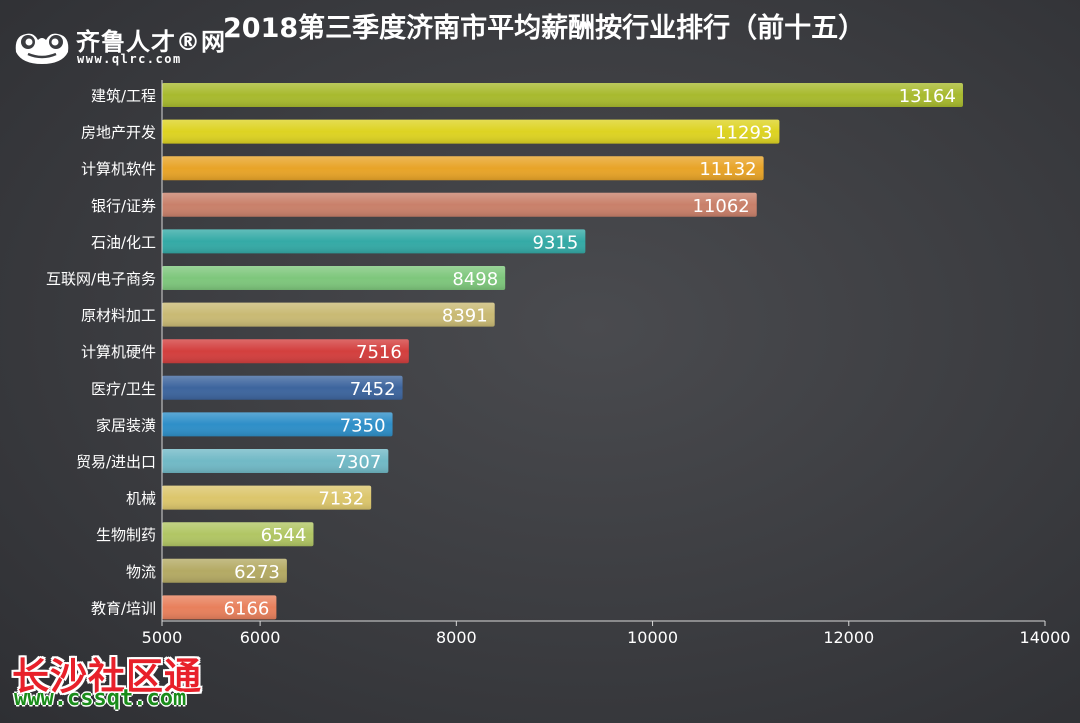 Image resolution: width=1080 pixels, height=723 pixels. What do you see at coordinates (652, 637) in the screenshot?
I see `x-tick-label: 10000` at bounding box center [652, 637].